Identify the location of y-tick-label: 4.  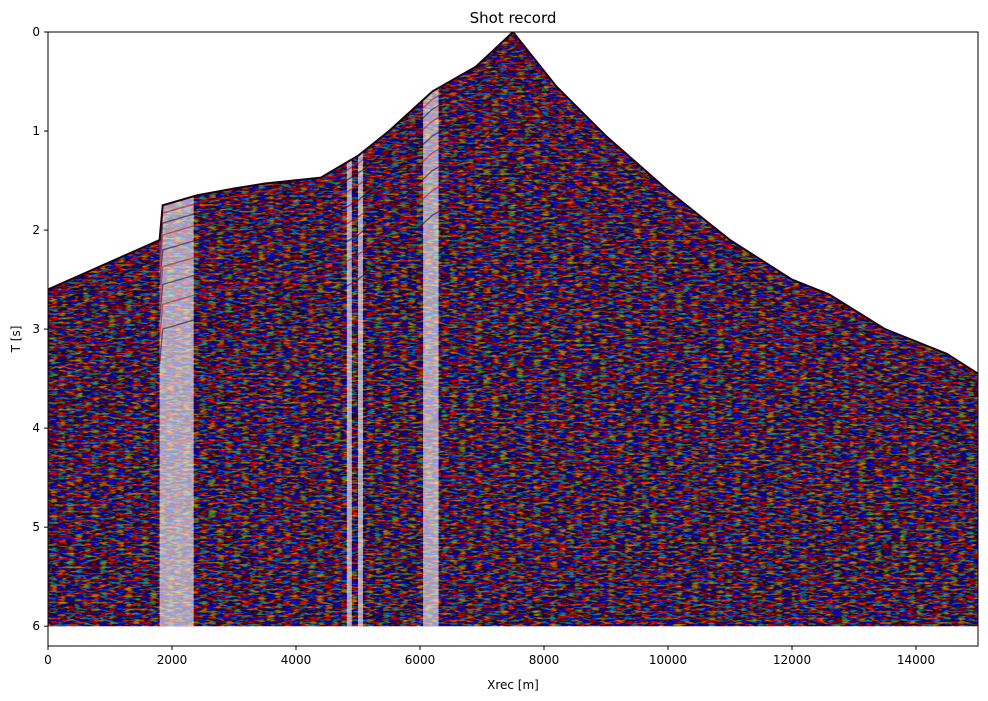
(36, 428).